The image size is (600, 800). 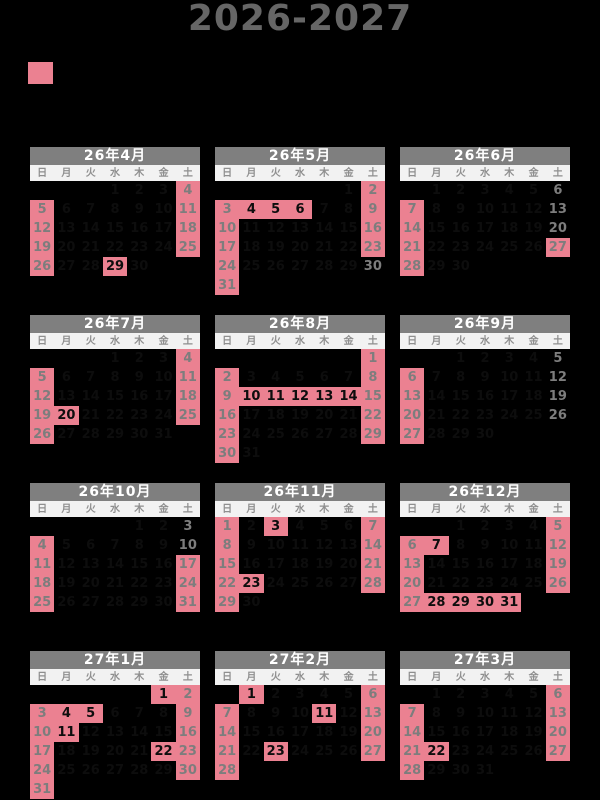 What do you see at coordinates (348, 545) in the screenshot?
I see `day-cell: 13` at bounding box center [348, 545].